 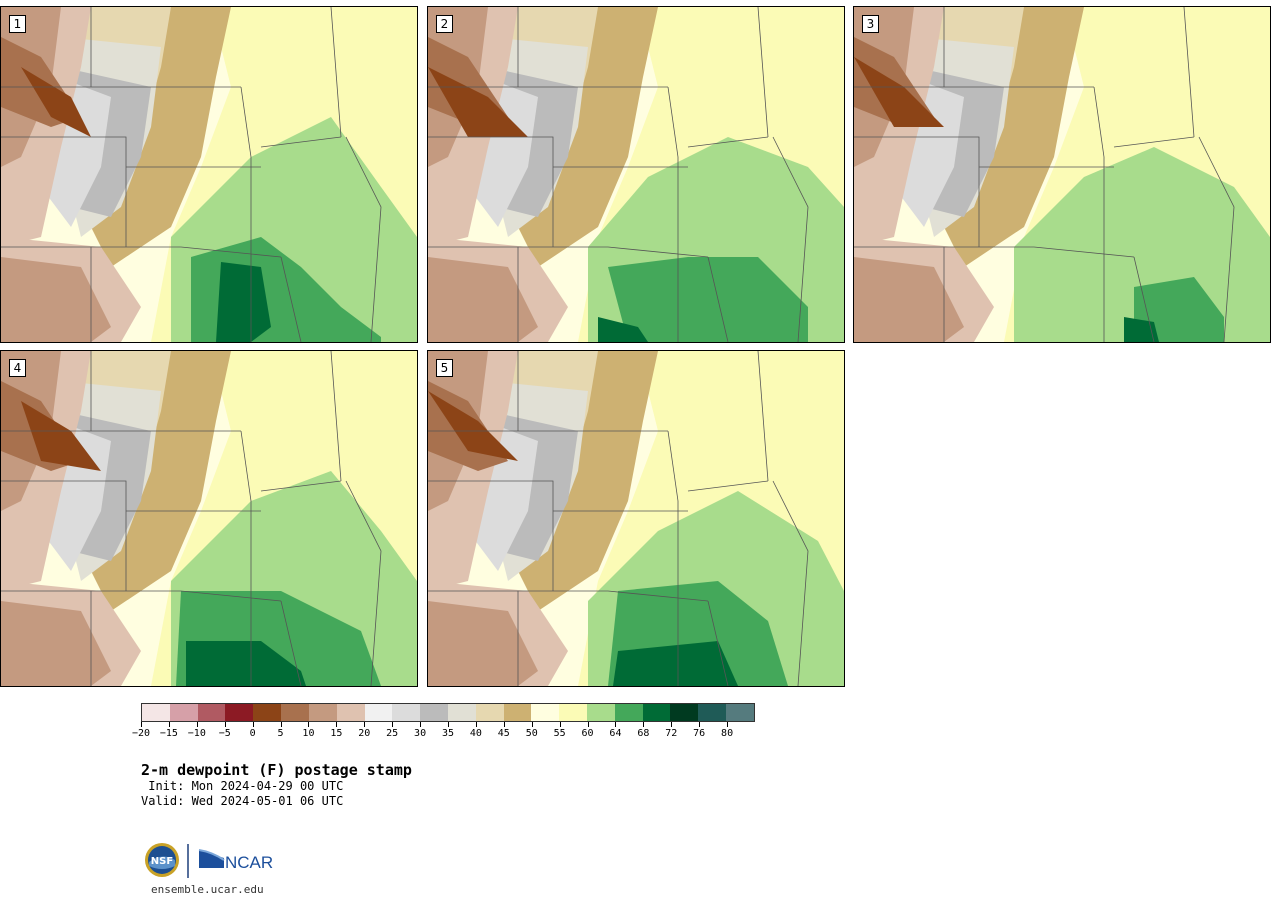 I want to click on ncar-logo-text: NCAR, so click(x=249, y=862).